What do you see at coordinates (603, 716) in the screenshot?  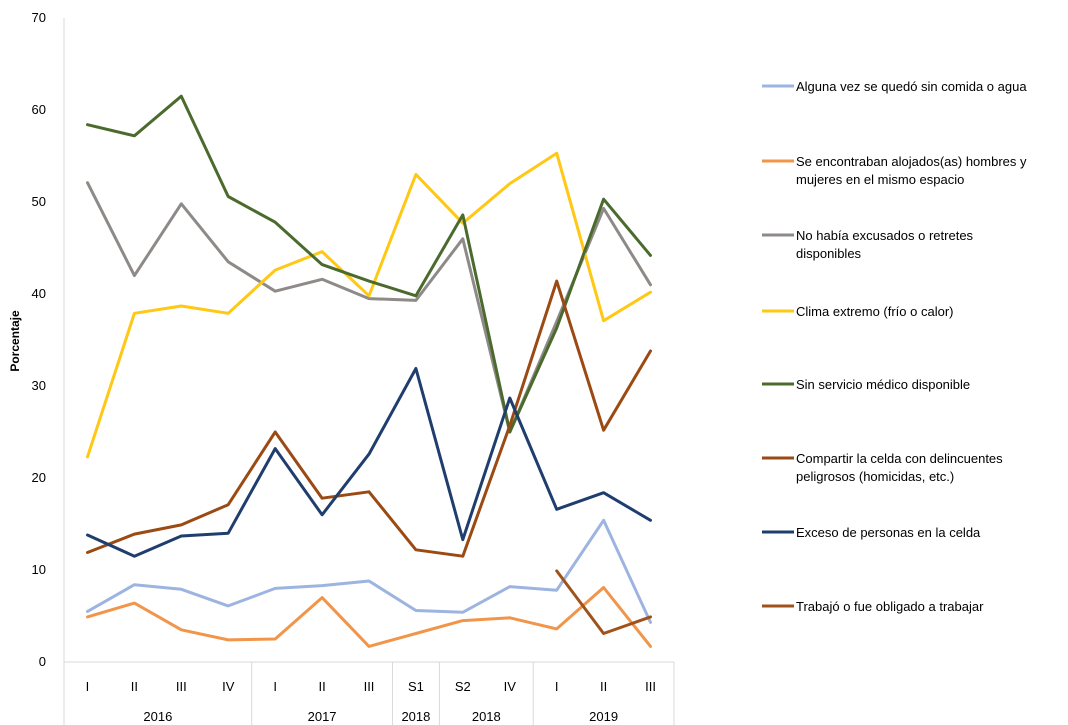 I see `x-group-label: 2019` at bounding box center [603, 716].